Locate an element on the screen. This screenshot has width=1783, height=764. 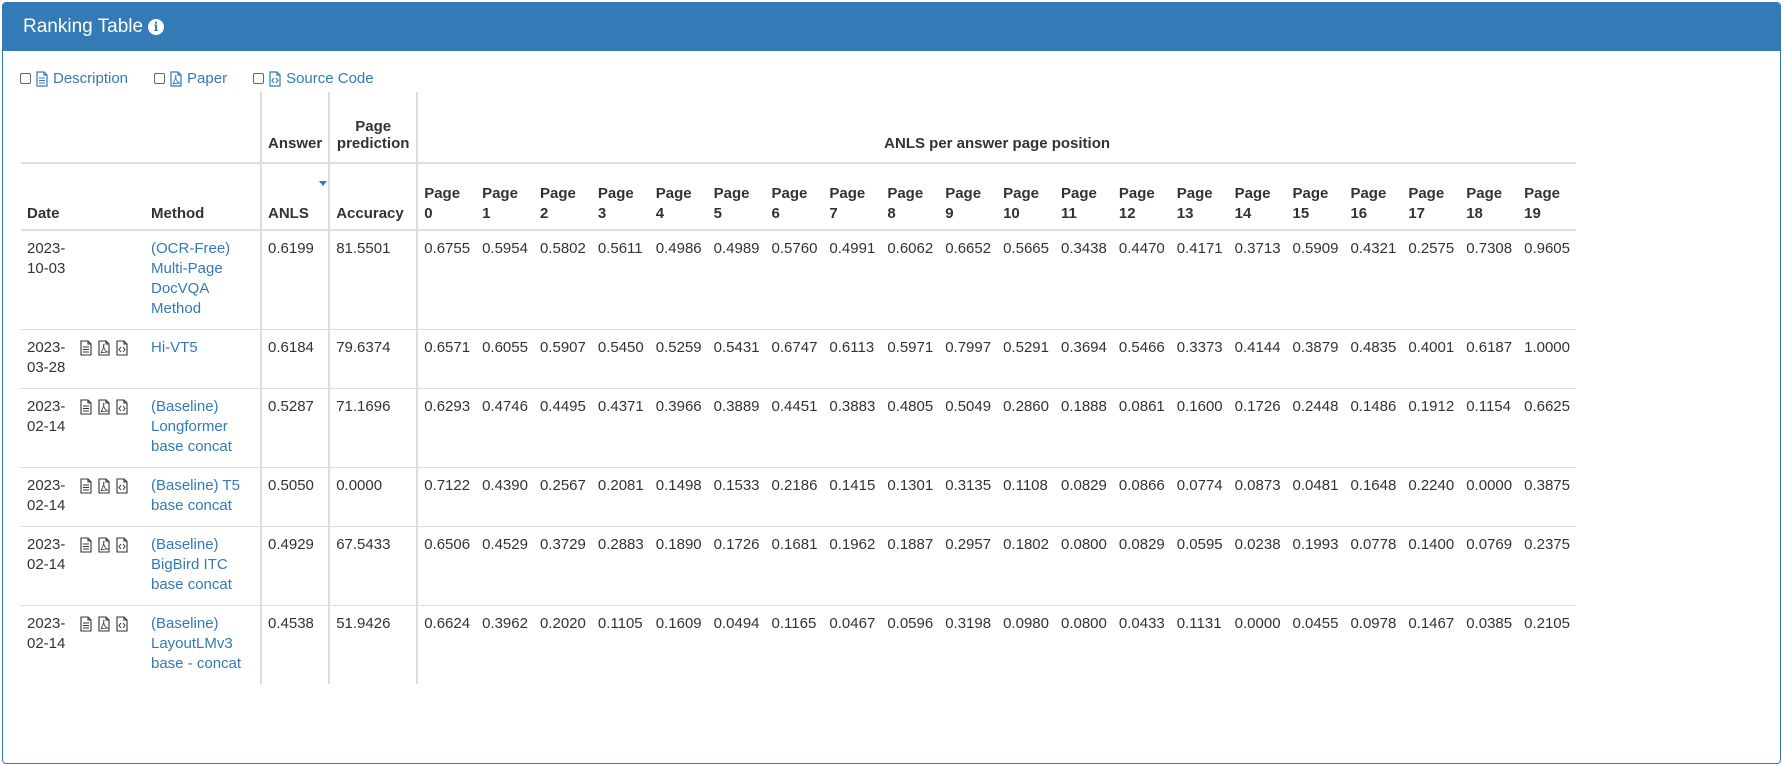
cell-page-9: 0.3135 is located at coordinates (968, 497).